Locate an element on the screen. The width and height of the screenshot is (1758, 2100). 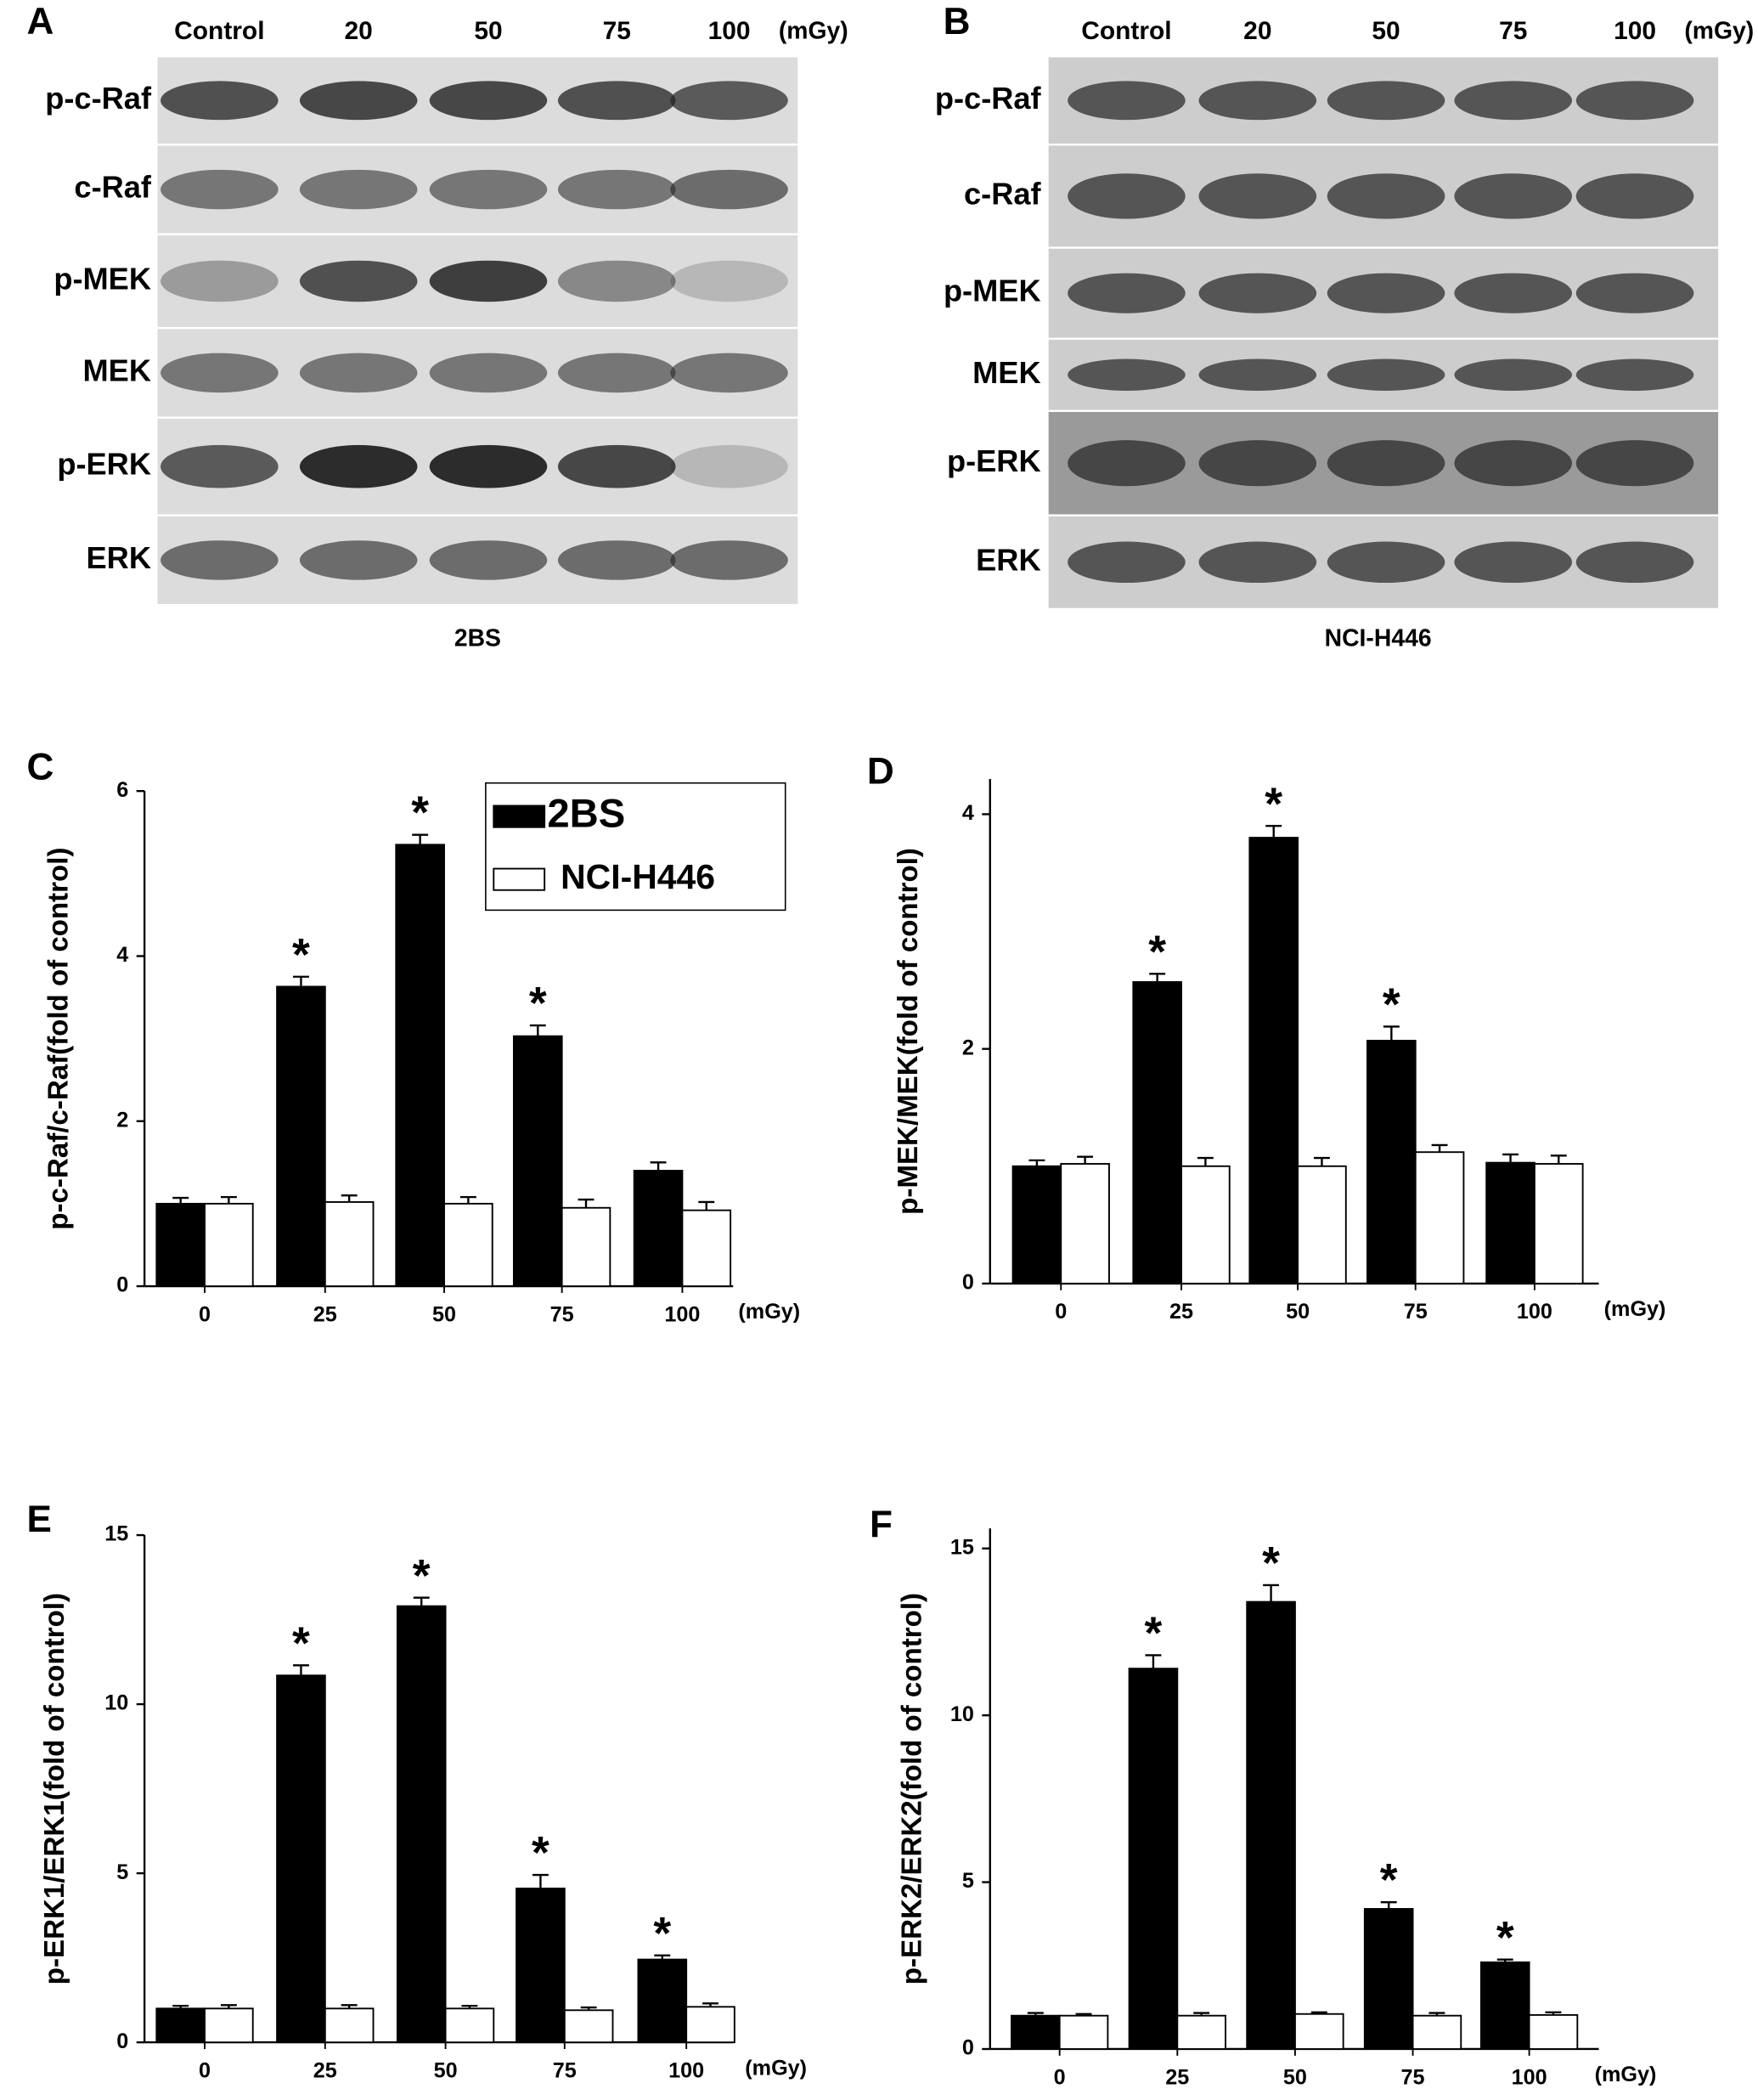
lane-label: Control is located at coordinates (219, 31).